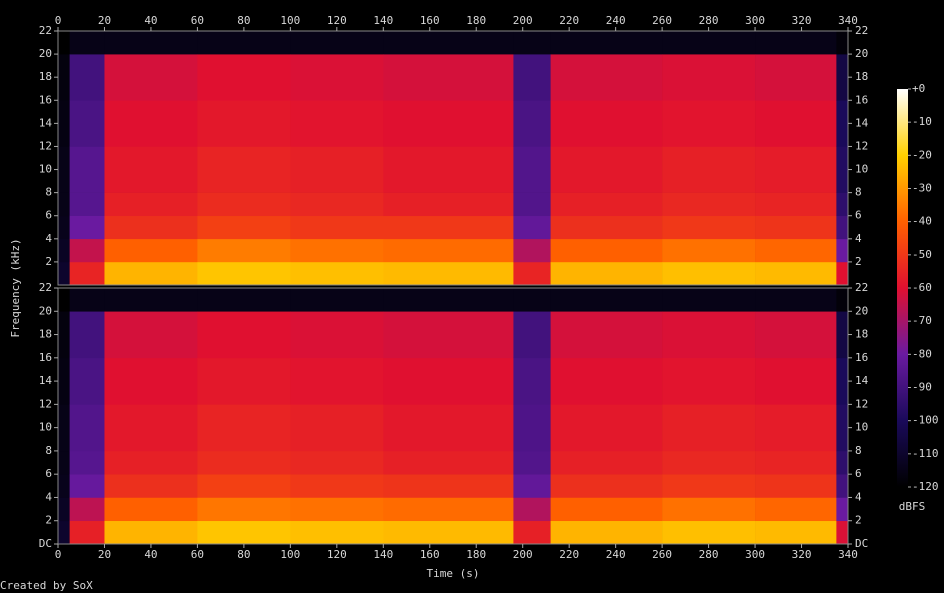 This screenshot has width=944, height=593. I want to click on x-tick-label: 40, so click(150, 554).